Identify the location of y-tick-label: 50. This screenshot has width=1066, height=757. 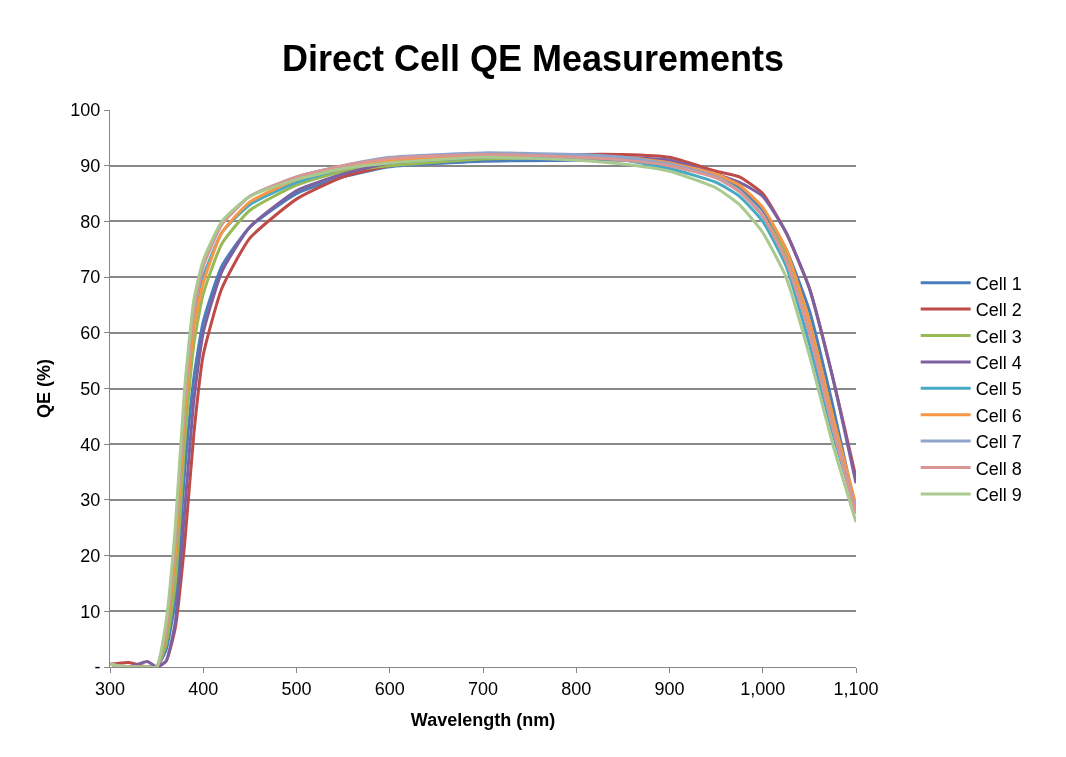
(90, 388).